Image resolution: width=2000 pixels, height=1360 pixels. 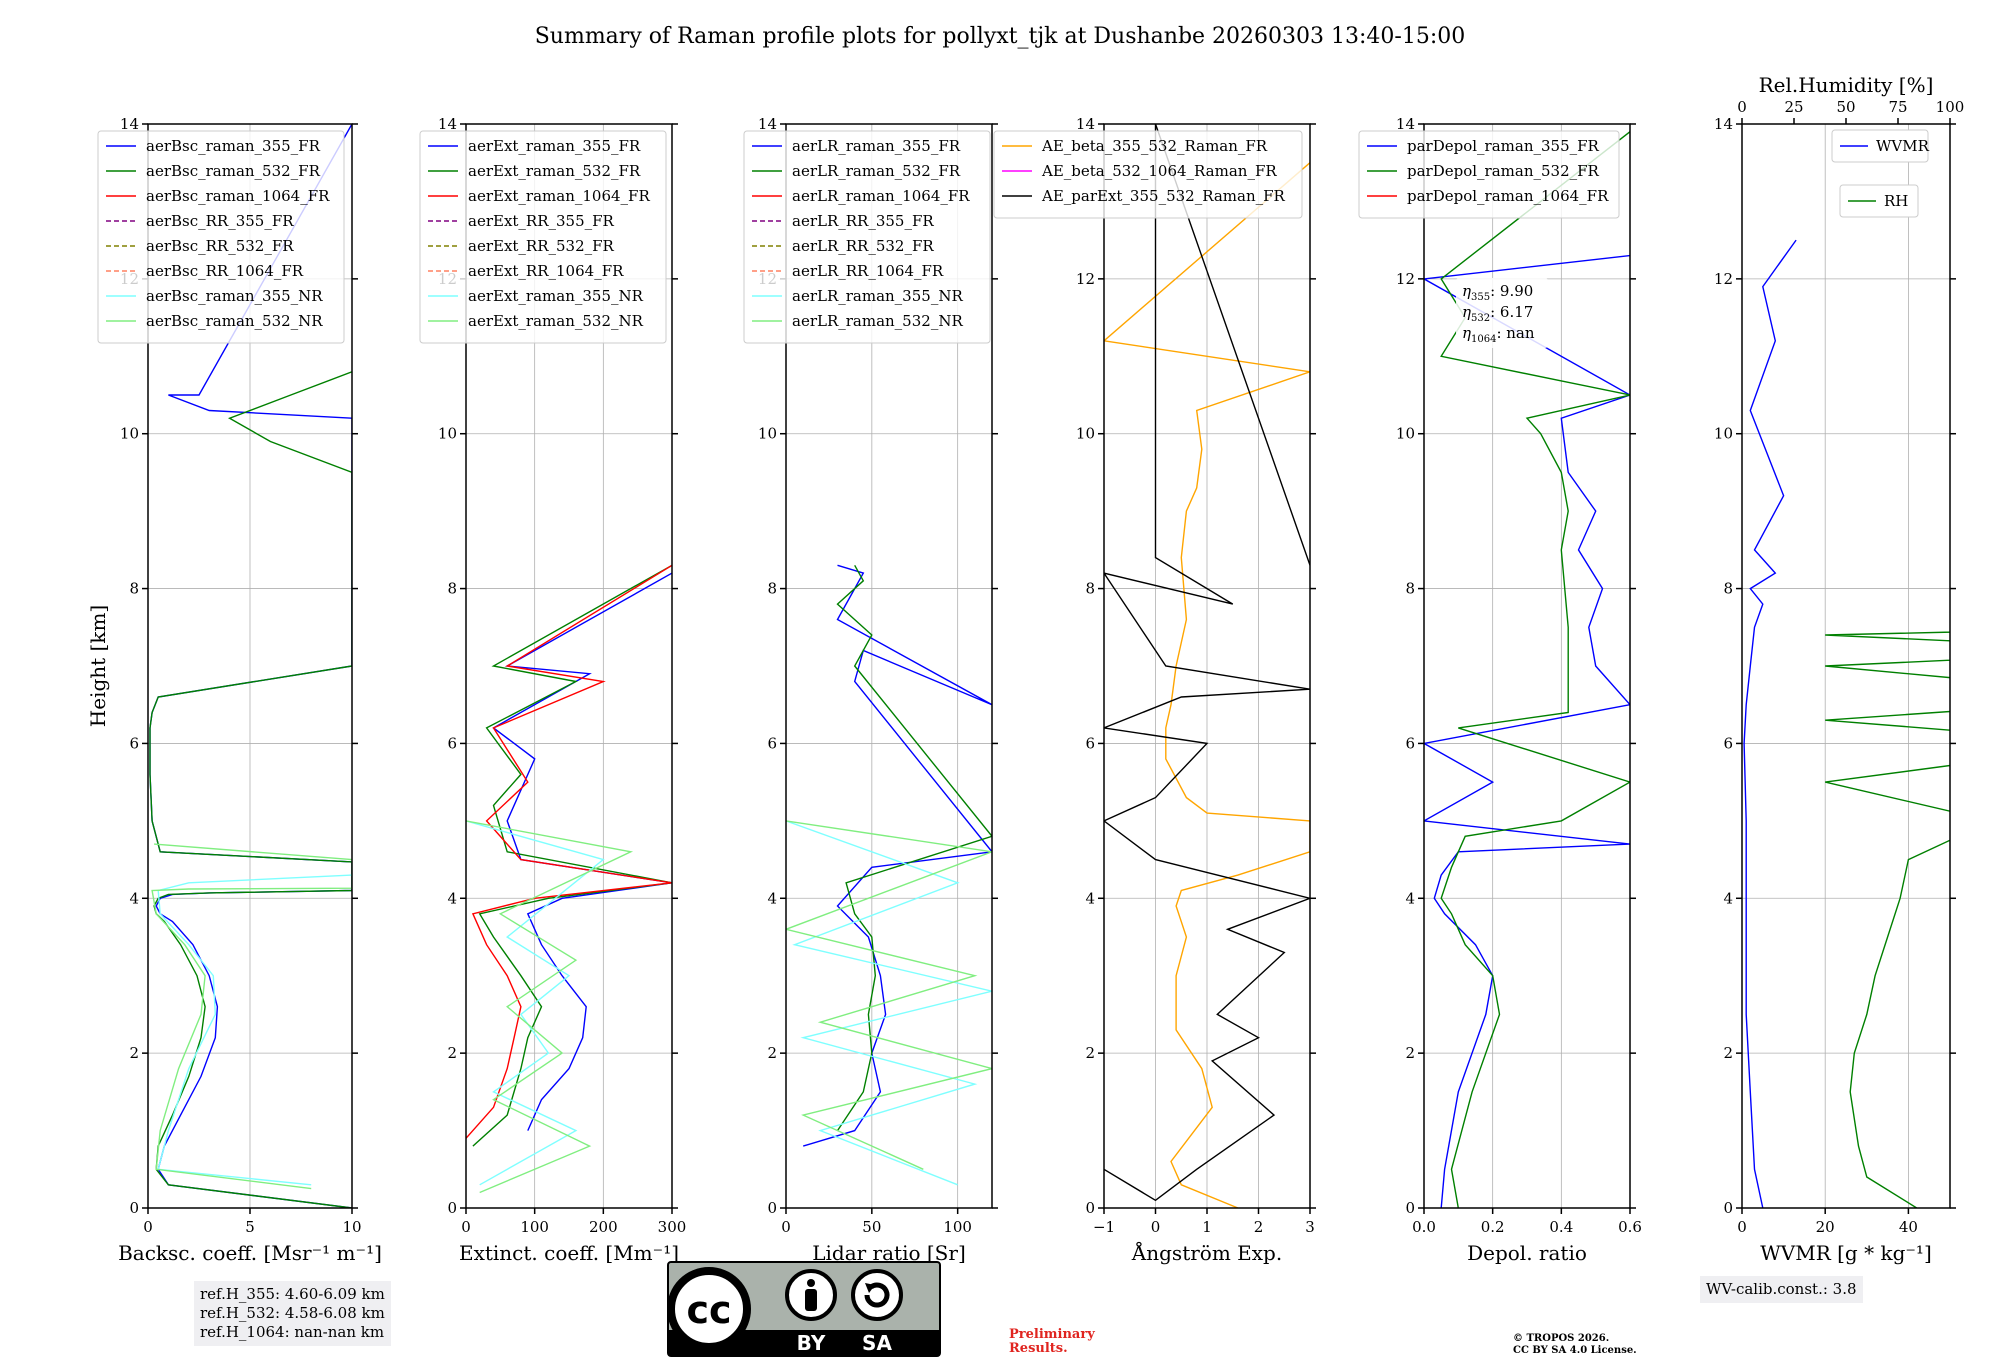 I want to click on series-aerBsc_raman_532_FR, so click(x=250, y=789).